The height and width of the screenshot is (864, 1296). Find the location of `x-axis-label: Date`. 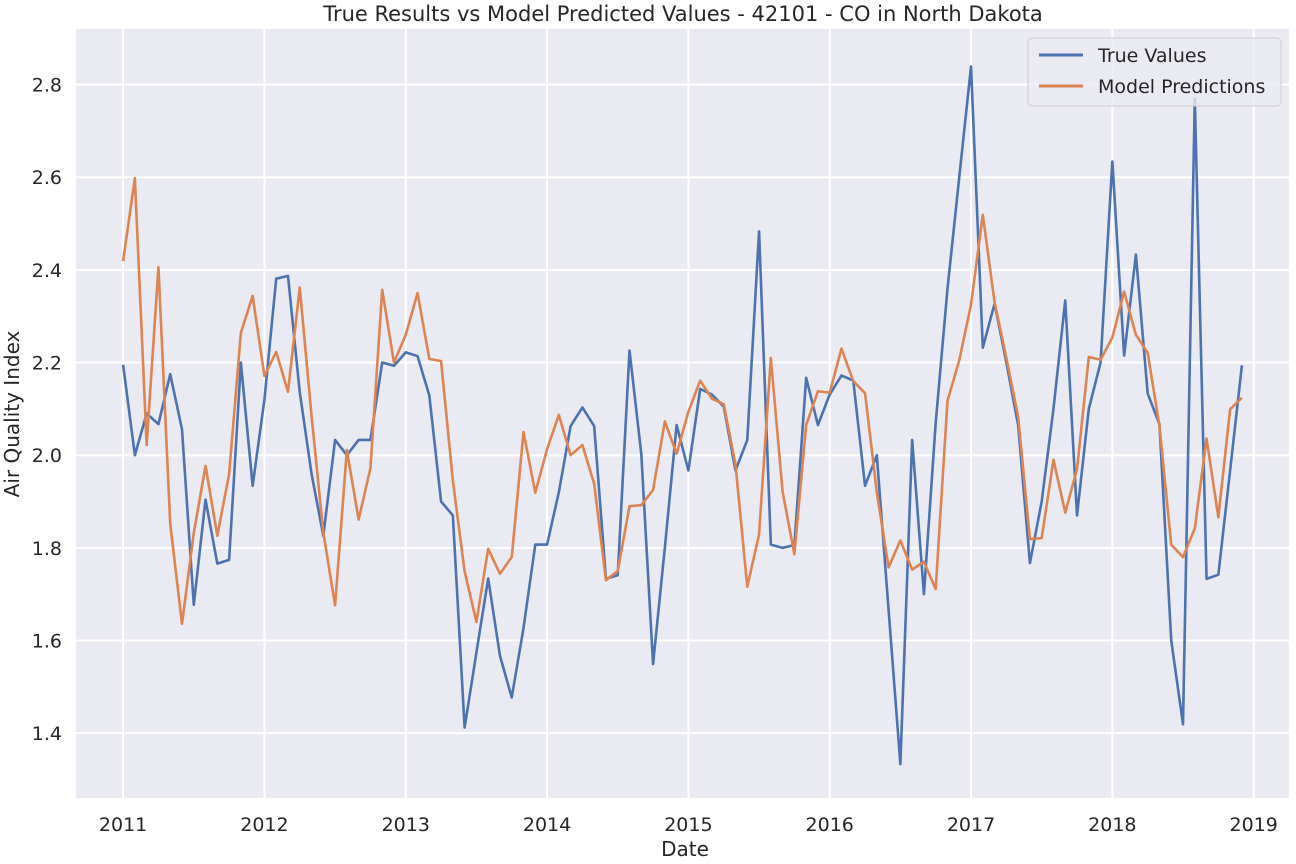

x-axis-label: Date is located at coordinates (685, 849).